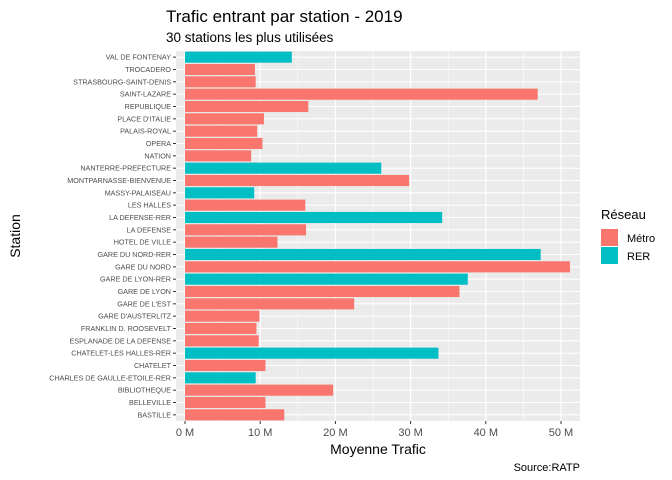  I want to click on legend: Réseau Métro RER, so click(628, 235).